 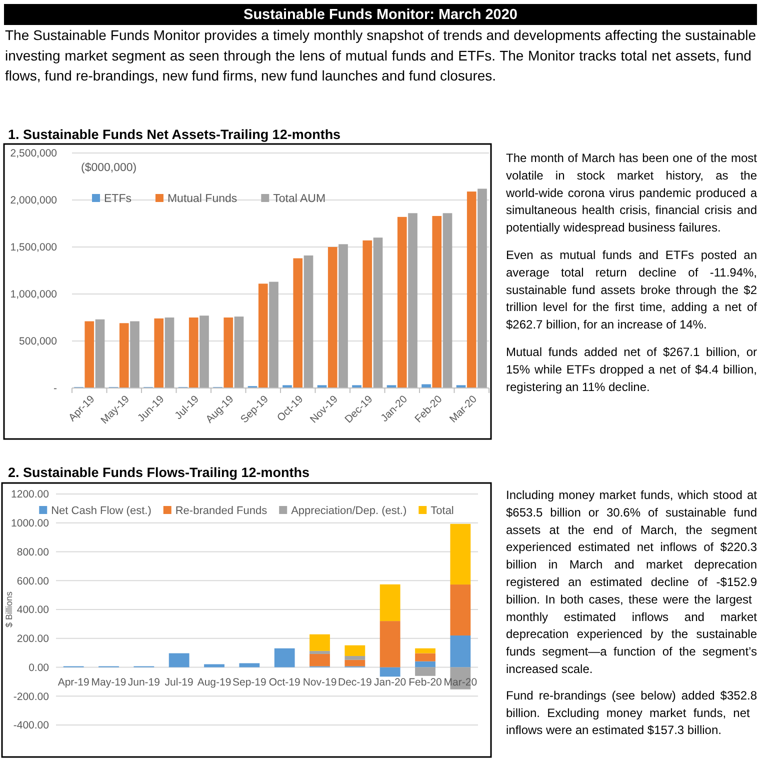 What do you see at coordinates (30, 524) in the screenshot?
I see `y-tick-label: 1000.00` at bounding box center [30, 524].